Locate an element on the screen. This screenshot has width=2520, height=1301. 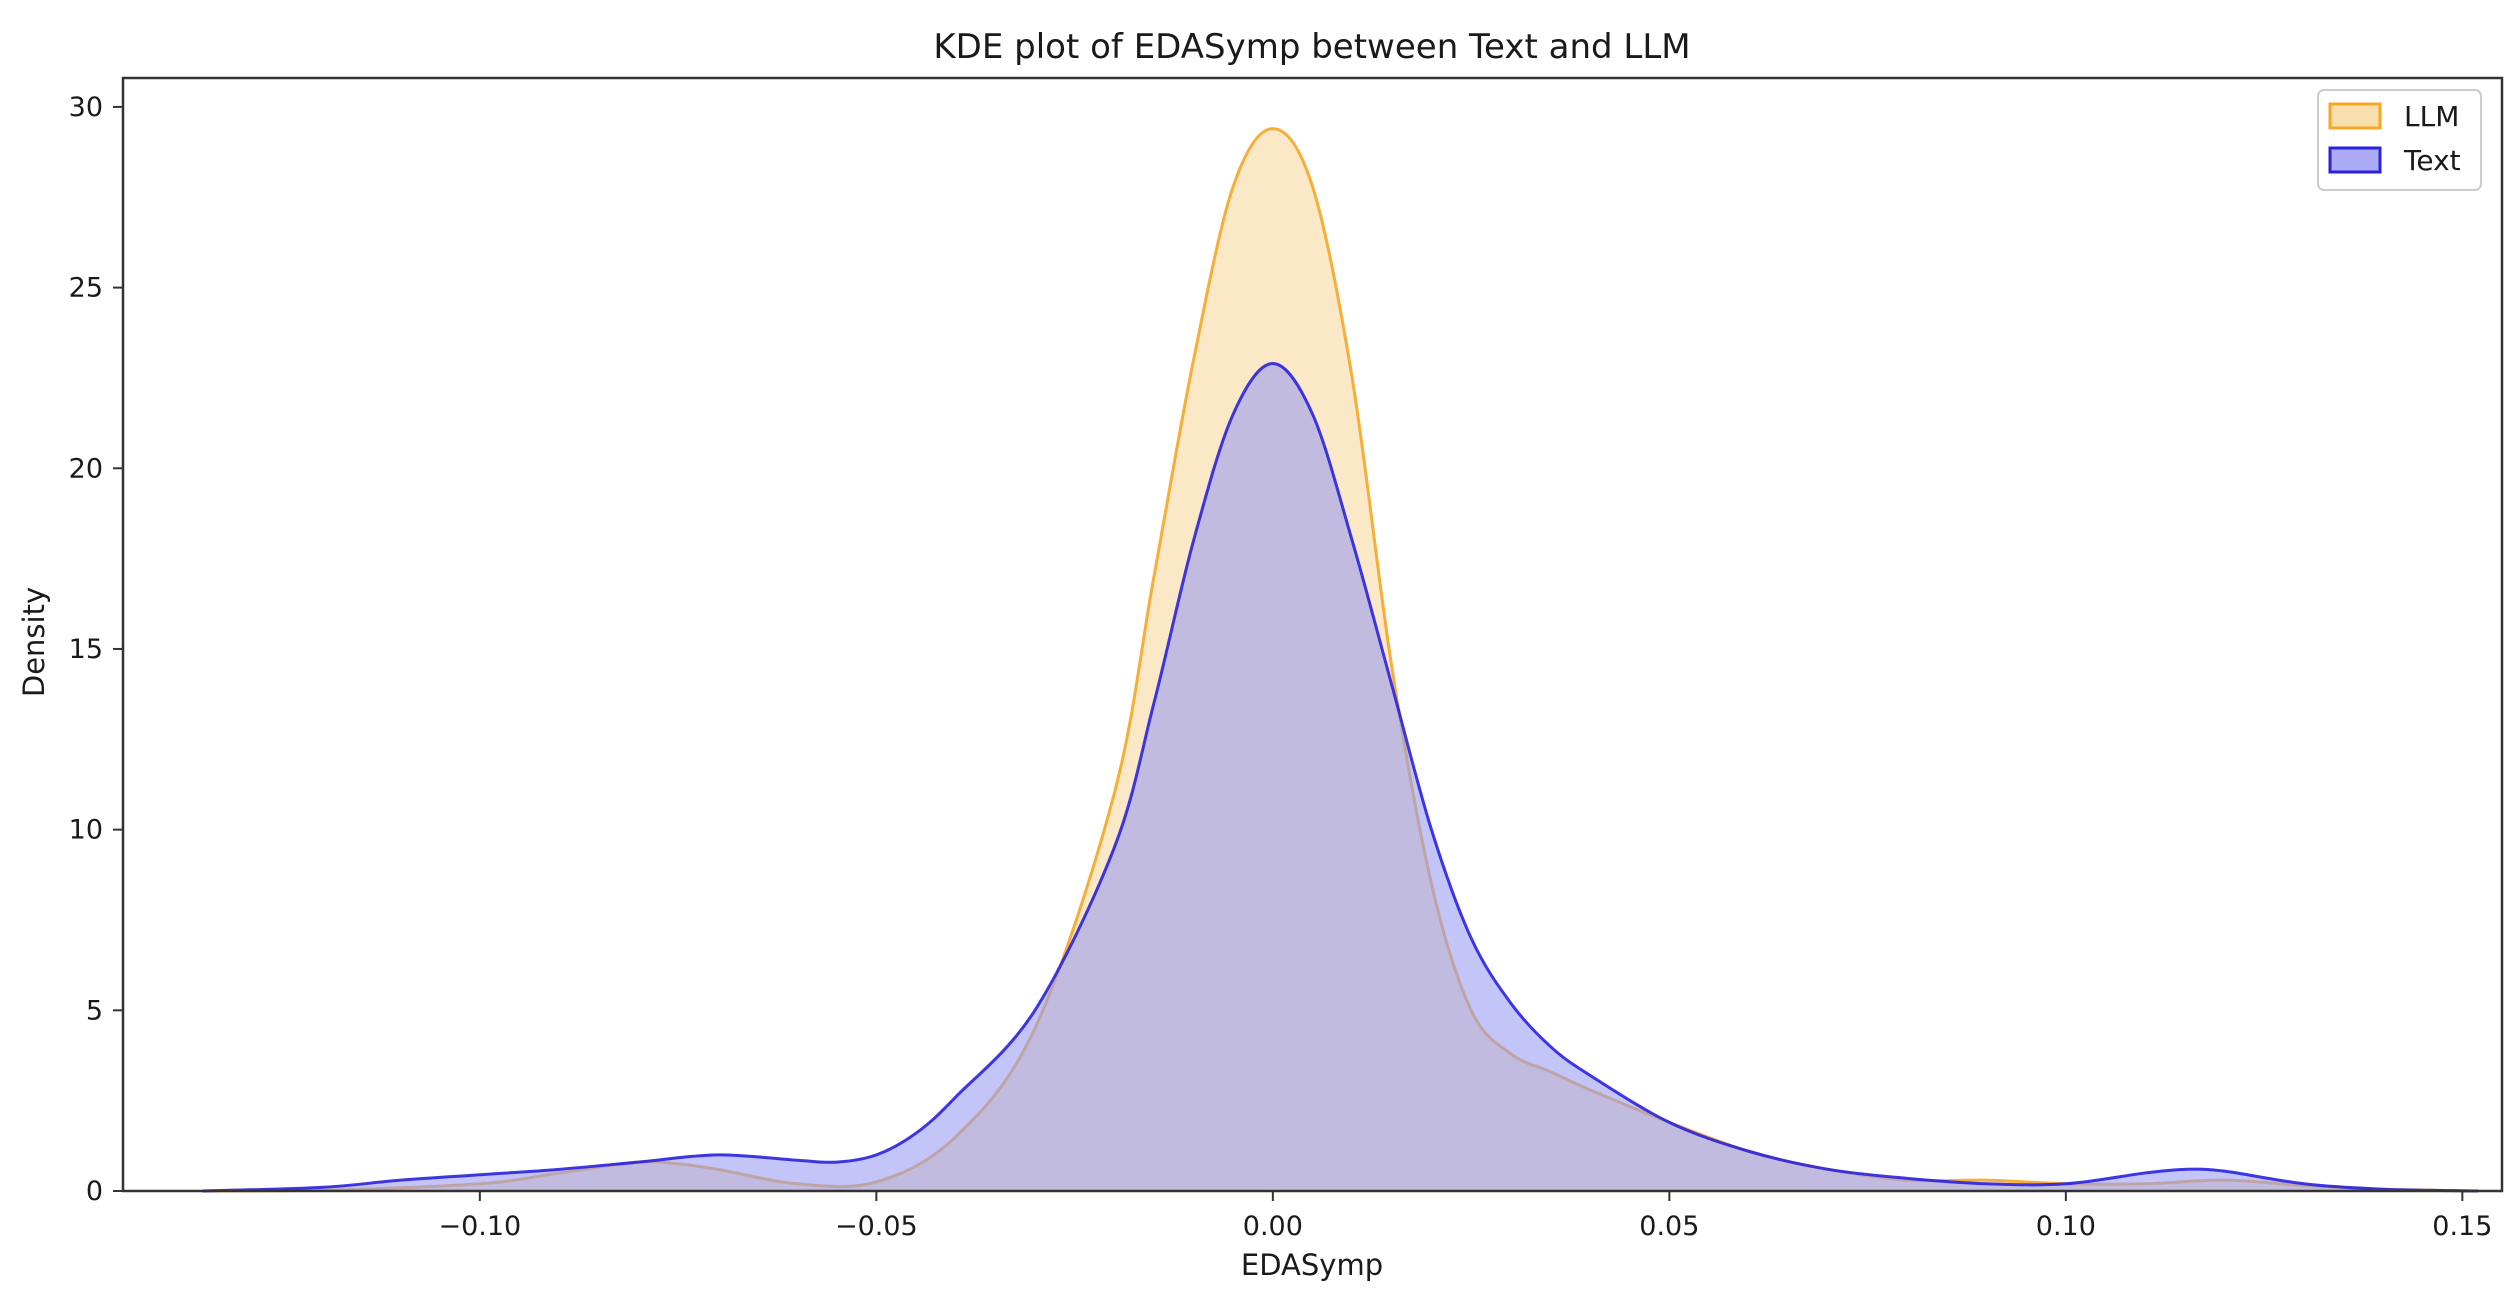
x-axis-title: EDASymp is located at coordinates (1312, 1265).